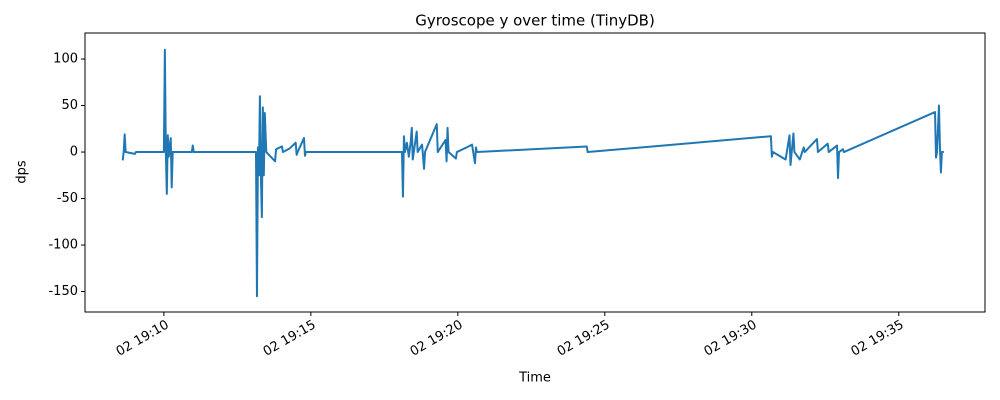 The height and width of the screenshot is (400, 1000). What do you see at coordinates (143, 339) in the screenshot?
I see `x-tick-label: 02 19:10` at bounding box center [143, 339].